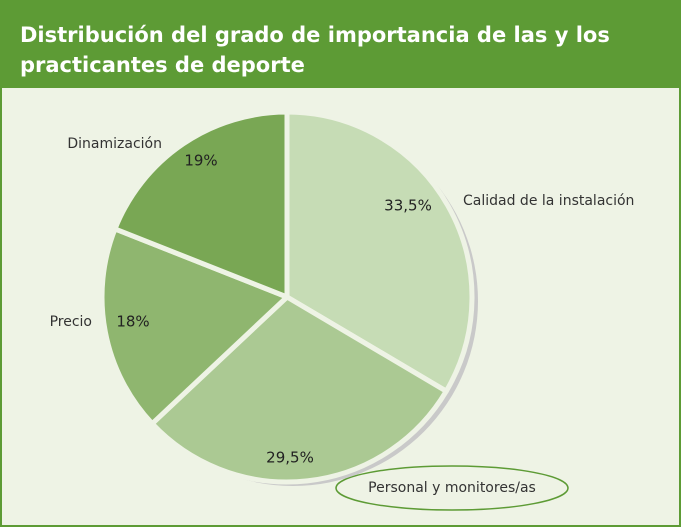 Image resolution: width=681 pixels, height=531 pixels. I want to click on category-label: Dinamización, so click(114, 144).